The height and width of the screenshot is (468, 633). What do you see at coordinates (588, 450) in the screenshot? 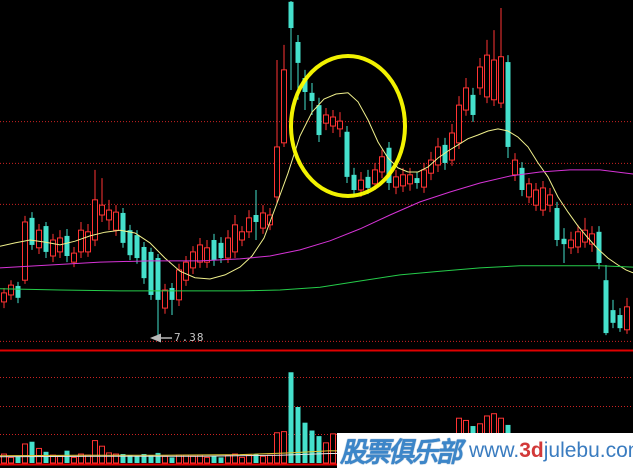
I see `watermark-url-suffix: julebu.com` at bounding box center [588, 450].